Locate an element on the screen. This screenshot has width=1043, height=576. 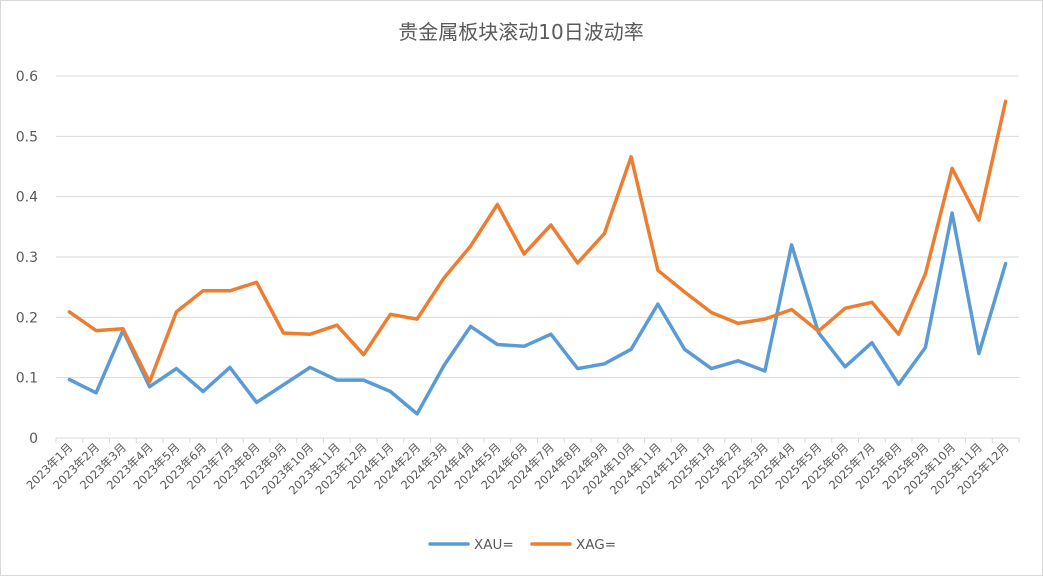
y-tick-label: 0.1 is located at coordinates (27, 379).